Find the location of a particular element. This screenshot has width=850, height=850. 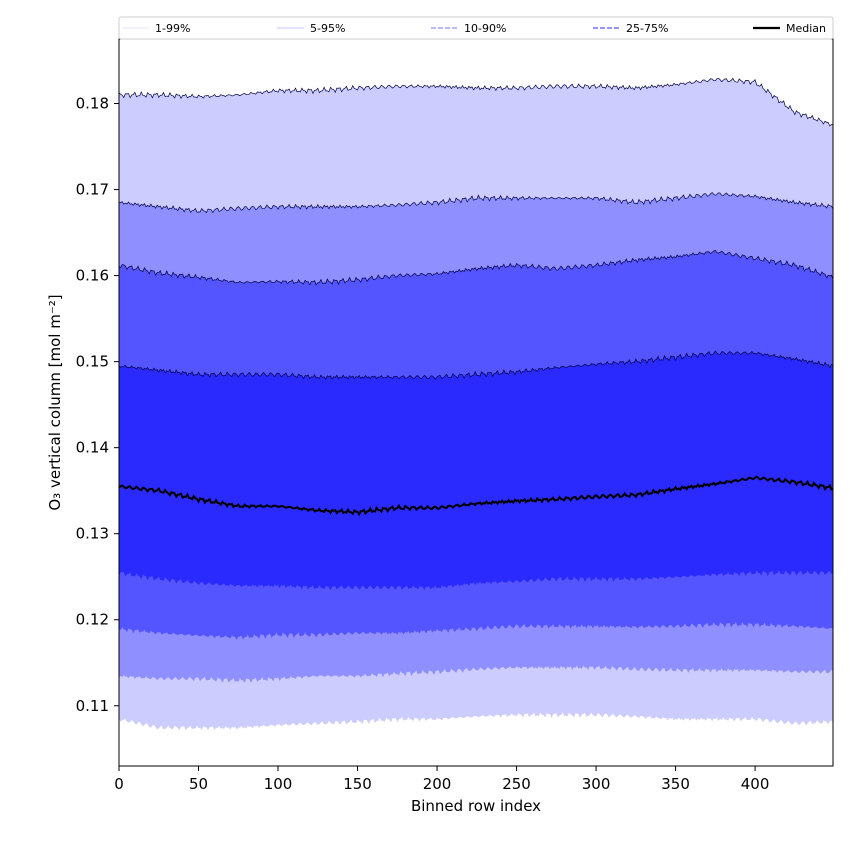

median-line is located at coordinates (476, 496).